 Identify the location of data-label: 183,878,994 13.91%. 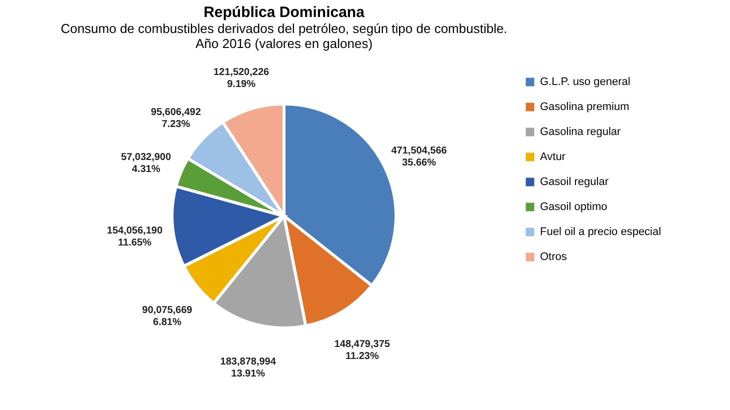
(248, 368).